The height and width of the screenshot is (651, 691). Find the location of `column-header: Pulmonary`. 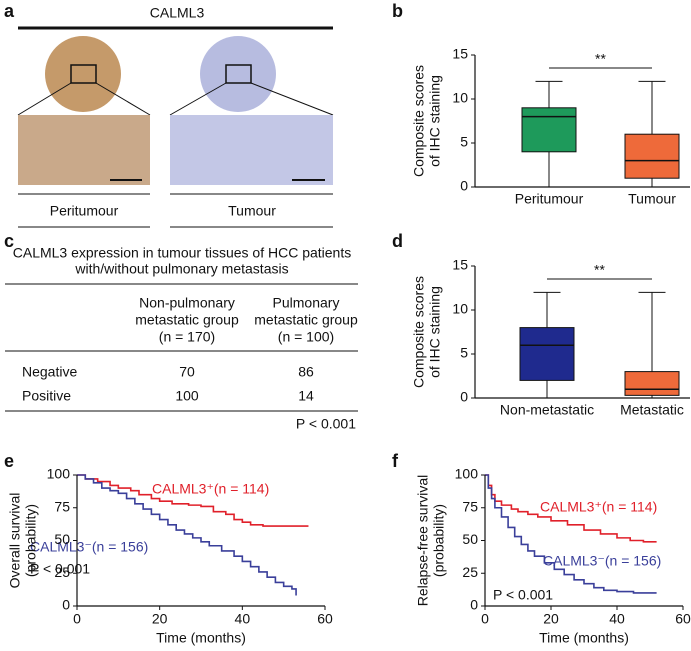

column-header: Pulmonary is located at coordinates (306, 303).